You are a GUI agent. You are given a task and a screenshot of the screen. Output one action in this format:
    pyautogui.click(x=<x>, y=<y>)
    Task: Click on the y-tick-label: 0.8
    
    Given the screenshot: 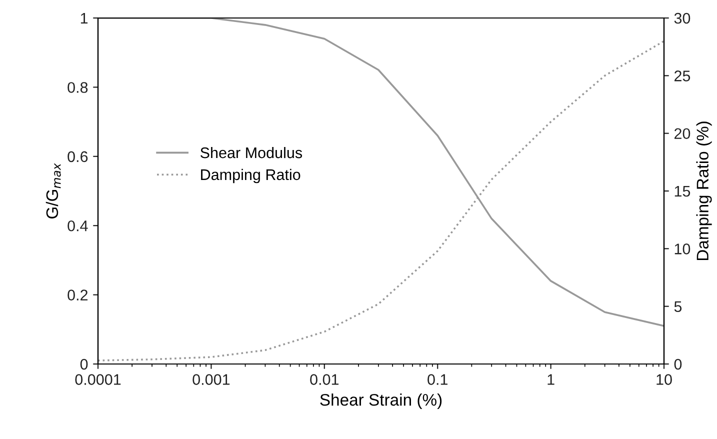 What is the action you would take?
    pyautogui.click(x=78, y=87)
    